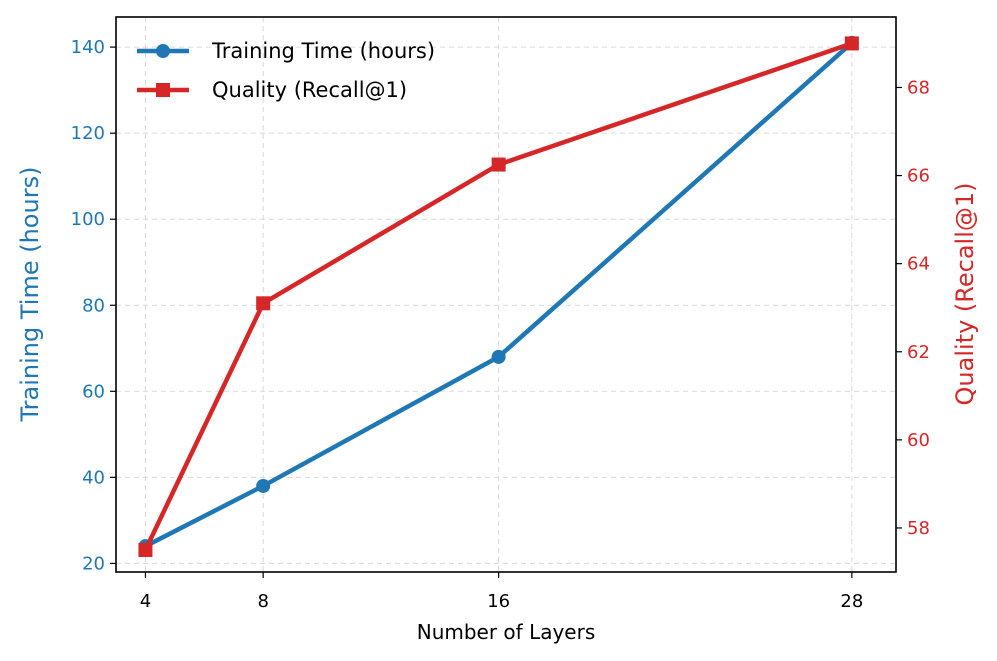 The image size is (997, 661). Describe the element at coordinates (965, 294) in the screenshot. I see `y-axis-right-title: Quality (Recall@1)` at that location.